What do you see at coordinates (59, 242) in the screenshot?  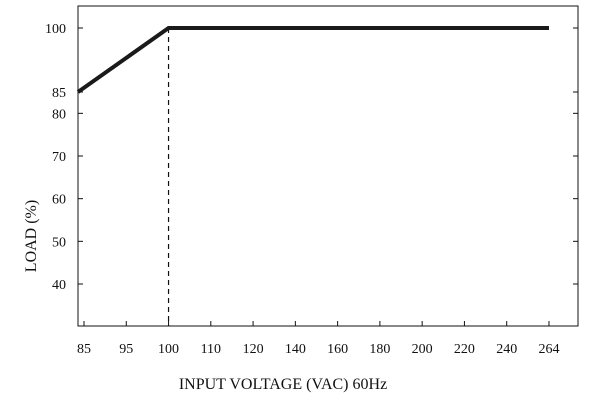 I see `y-tick-label: 50` at bounding box center [59, 242].